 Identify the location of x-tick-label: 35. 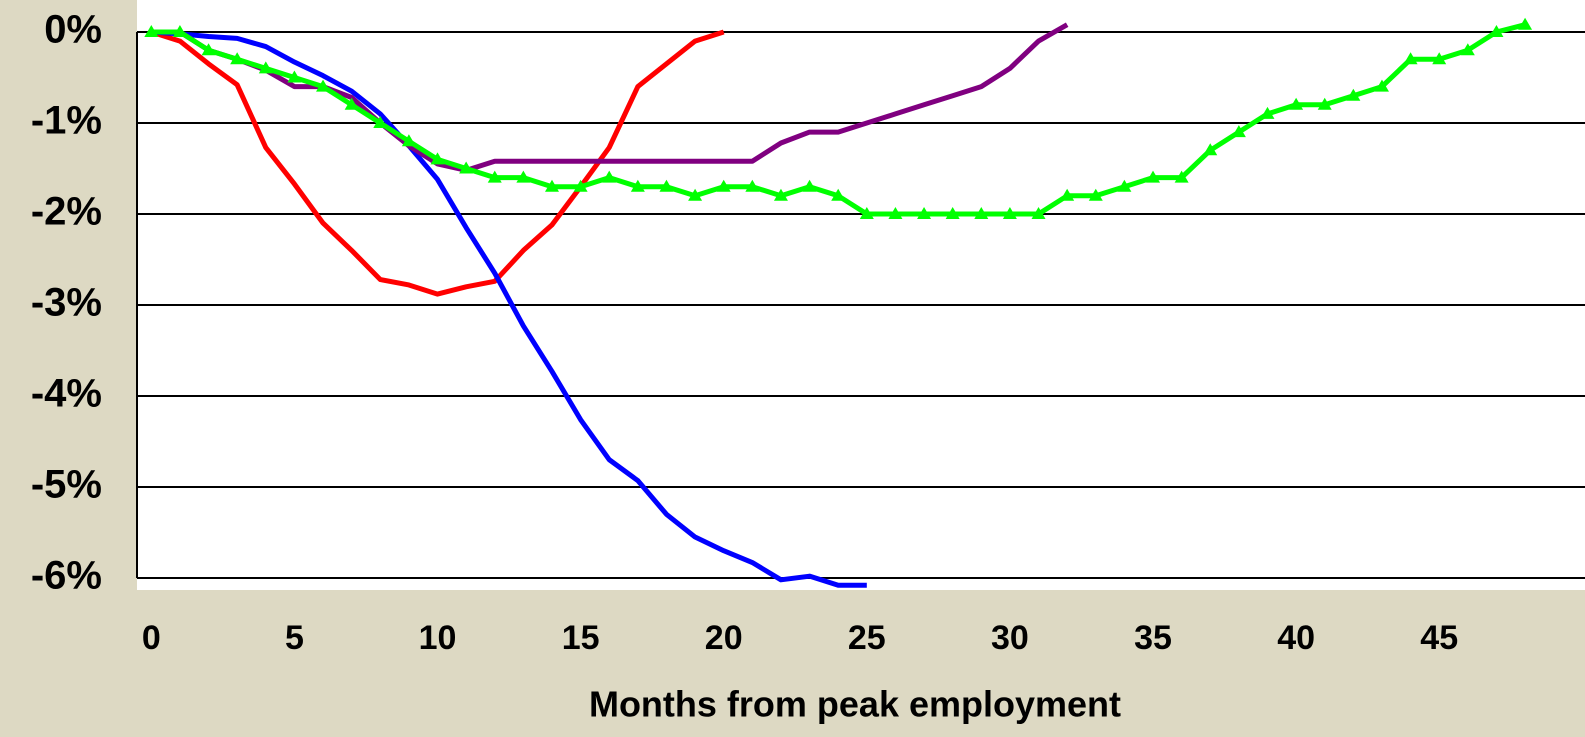
(1153, 638).